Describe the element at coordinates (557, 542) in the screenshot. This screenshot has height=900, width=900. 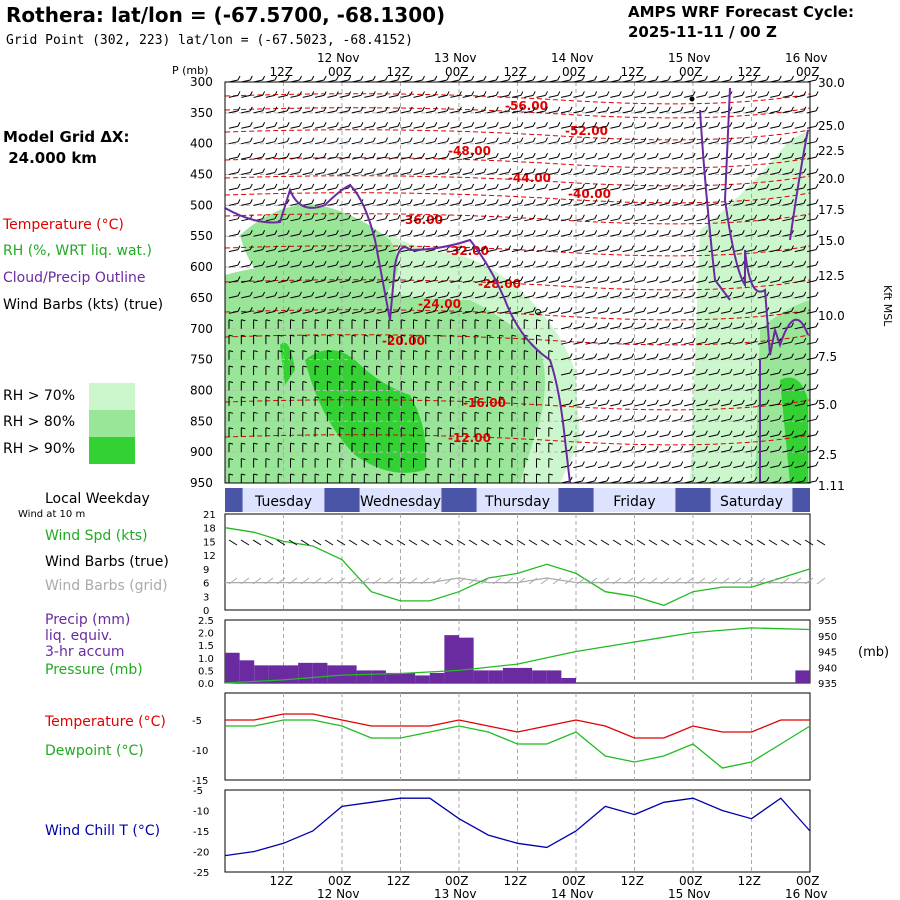
I see `surface-wind-barb` at that location.